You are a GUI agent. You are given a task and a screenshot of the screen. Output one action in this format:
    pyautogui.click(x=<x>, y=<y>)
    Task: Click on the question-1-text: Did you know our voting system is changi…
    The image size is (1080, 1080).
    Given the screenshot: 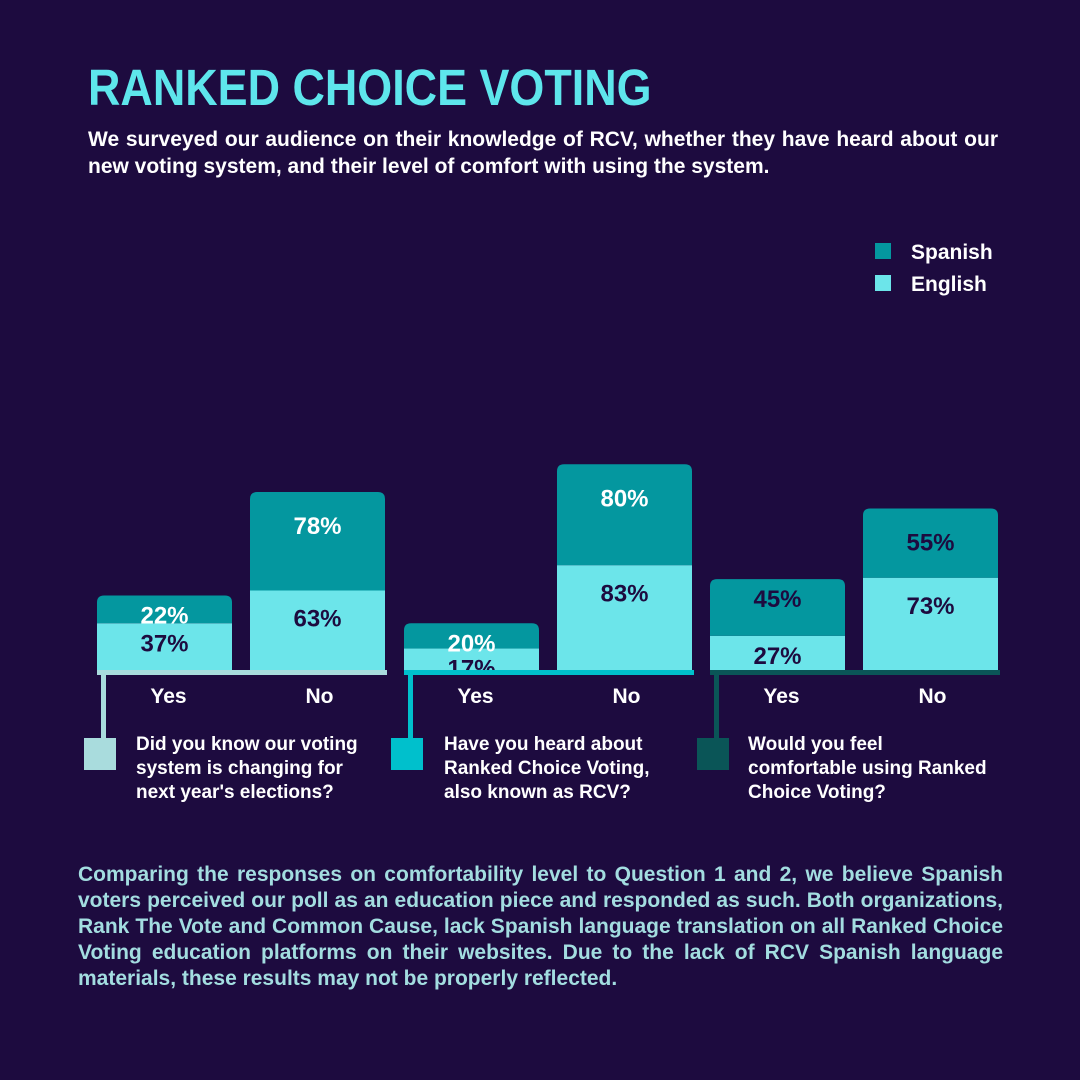 What is the action you would take?
    pyautogui.click(x=247, y=768)
    